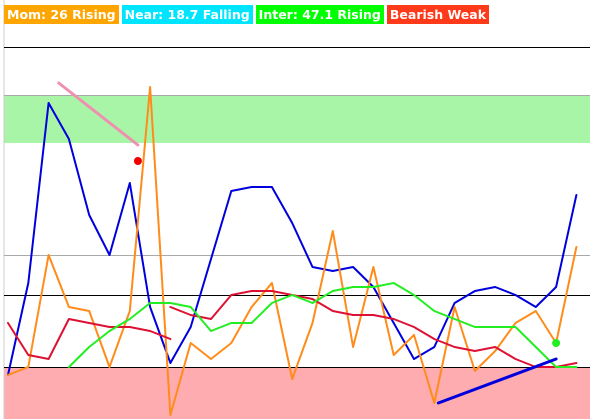  I want to click on momentum-badge: Mom: 26 Rising, so click(61, 14).